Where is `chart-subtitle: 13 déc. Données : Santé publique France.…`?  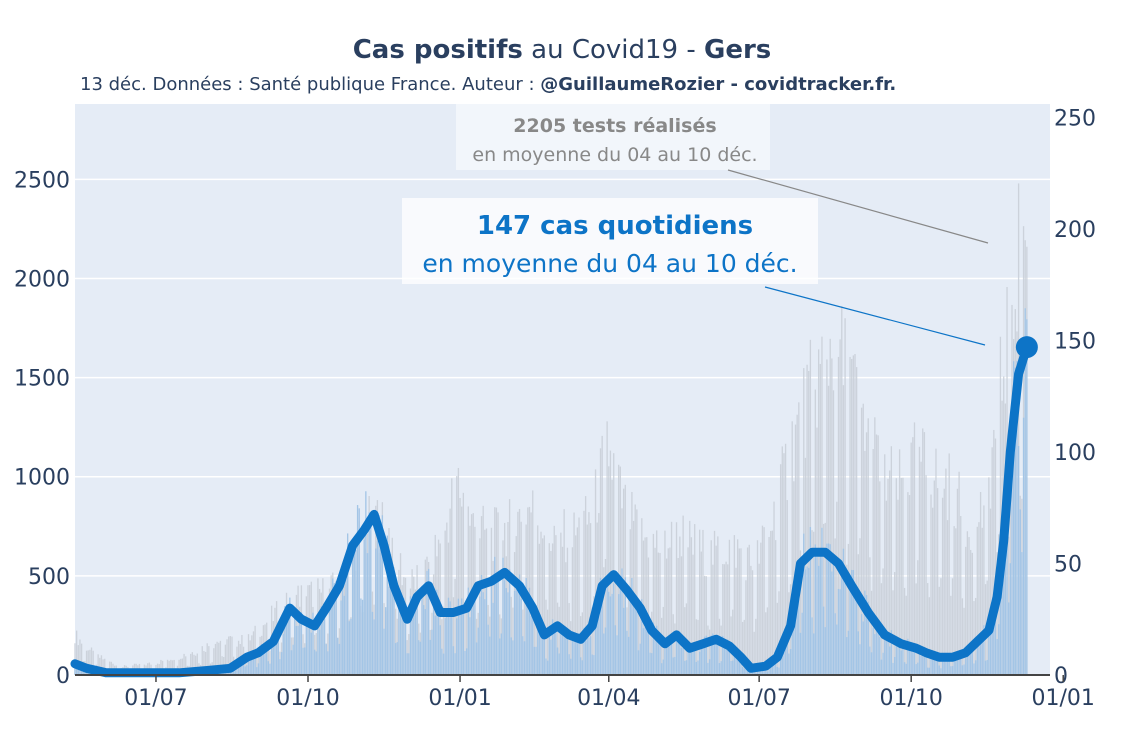 chart-subtitle: 13 déc. Données : Santé publique France.… is located at coordinates (488, 84).